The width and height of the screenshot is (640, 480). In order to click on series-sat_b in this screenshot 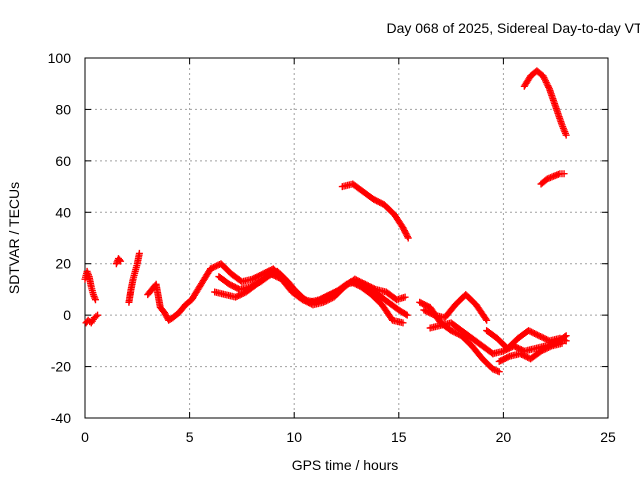, I will do `click(92, 319)`.